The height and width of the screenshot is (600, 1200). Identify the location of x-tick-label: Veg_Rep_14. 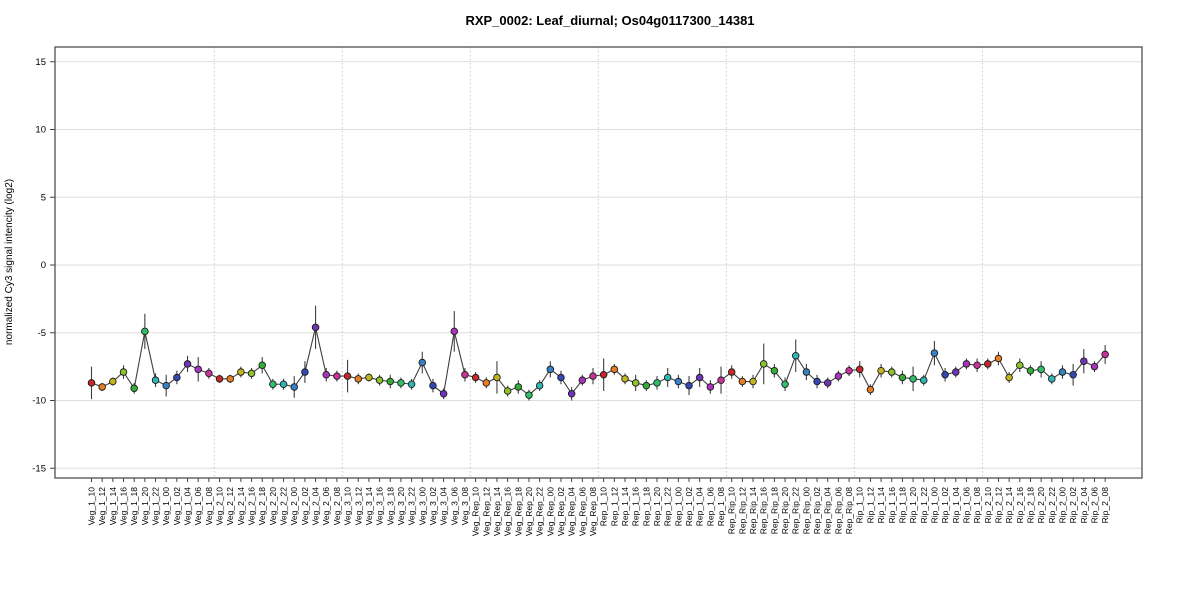
(497, 511).